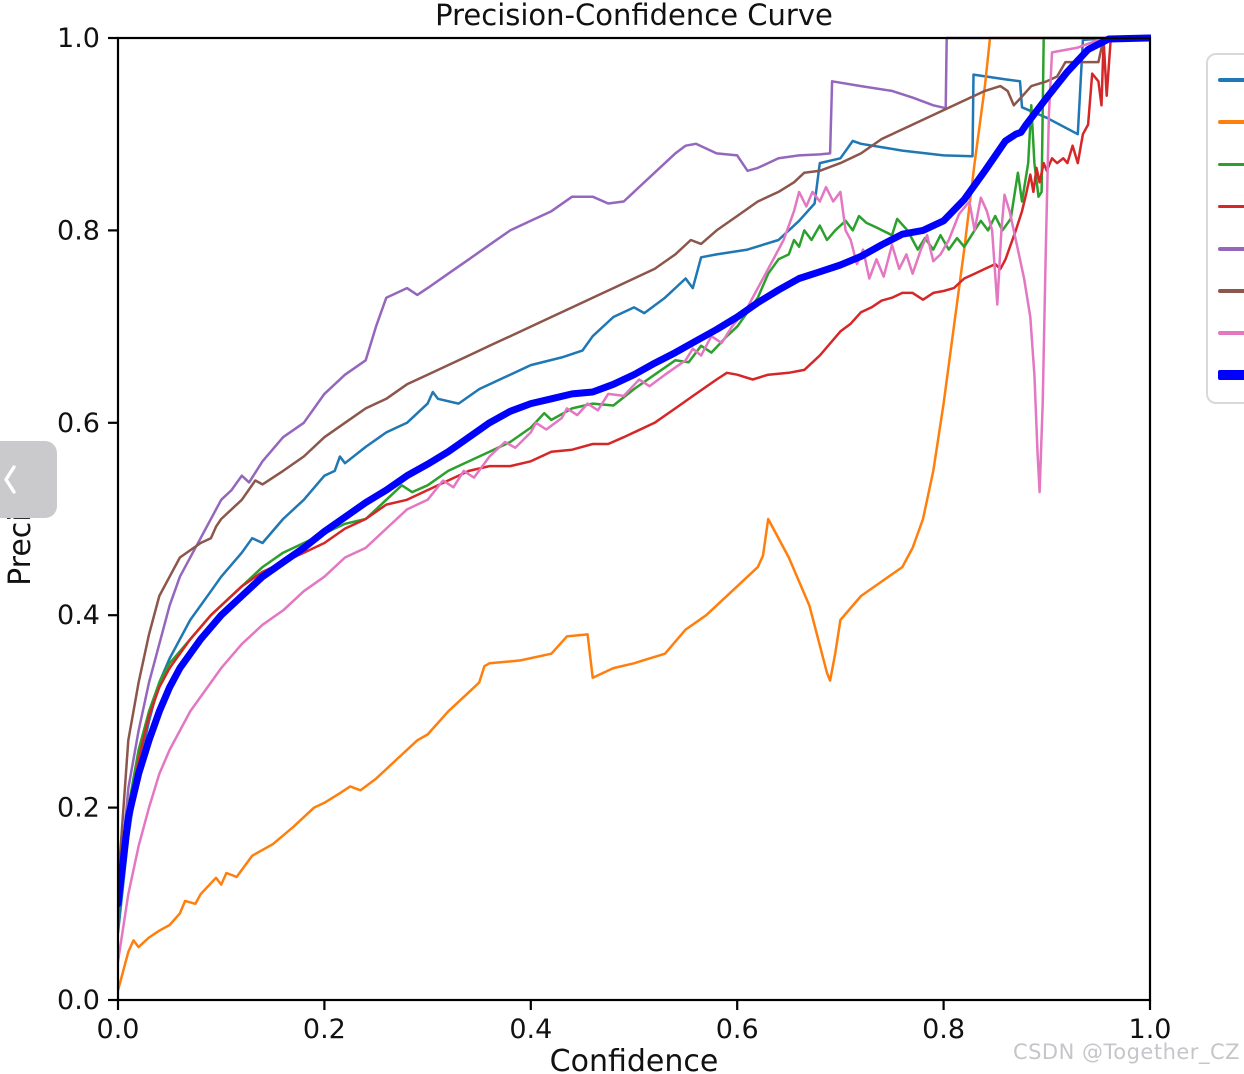 Image resolution: width=1244 pixels, height=1074 pixels. Describe the element at coordinates (737, 1029) in the screenshot. I see `x-tick-label: 0.6` at that location.